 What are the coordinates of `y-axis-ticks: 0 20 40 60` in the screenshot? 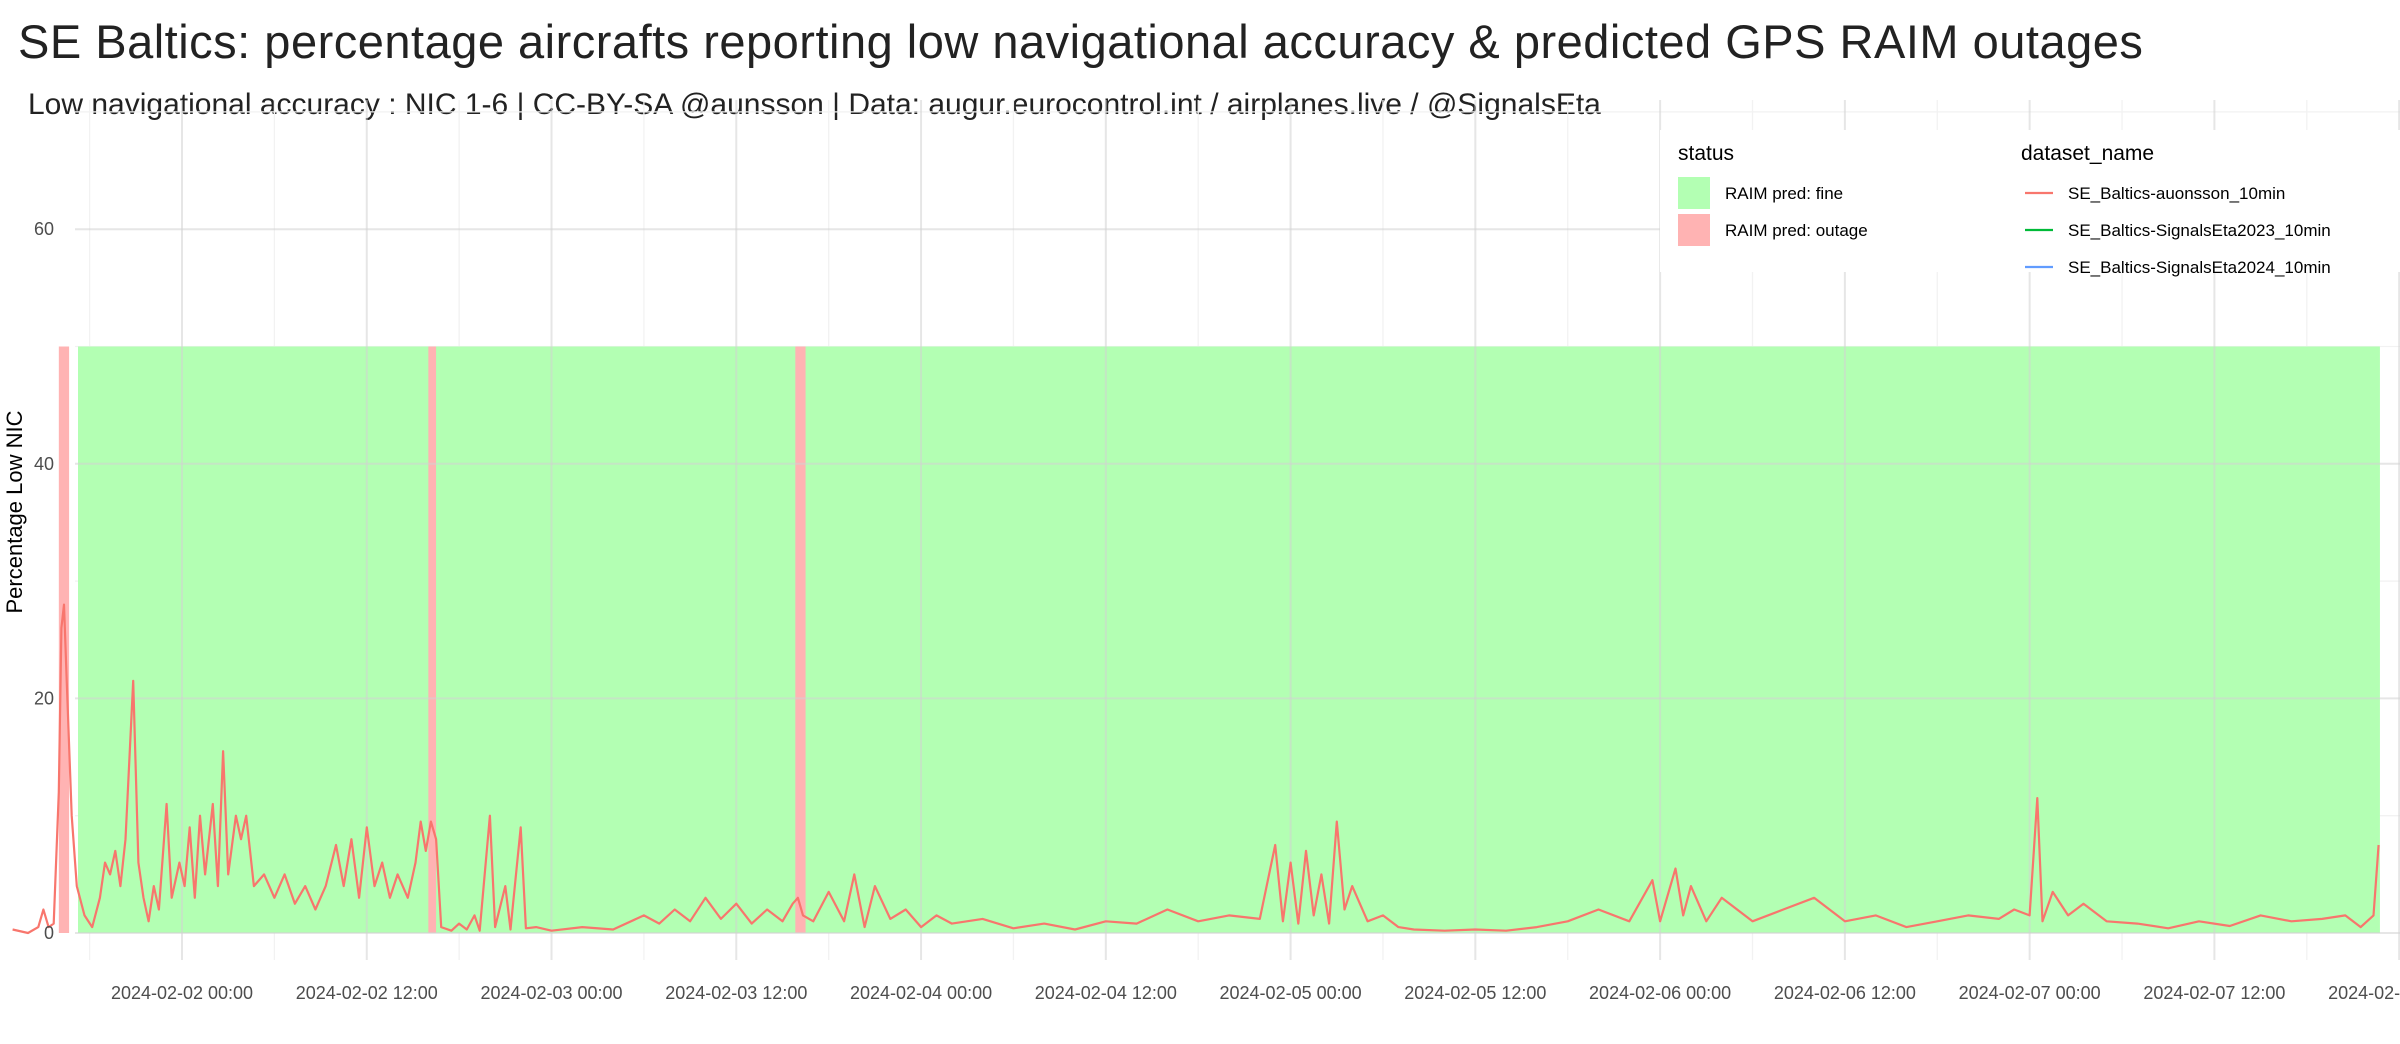 It's located at (44, 581).